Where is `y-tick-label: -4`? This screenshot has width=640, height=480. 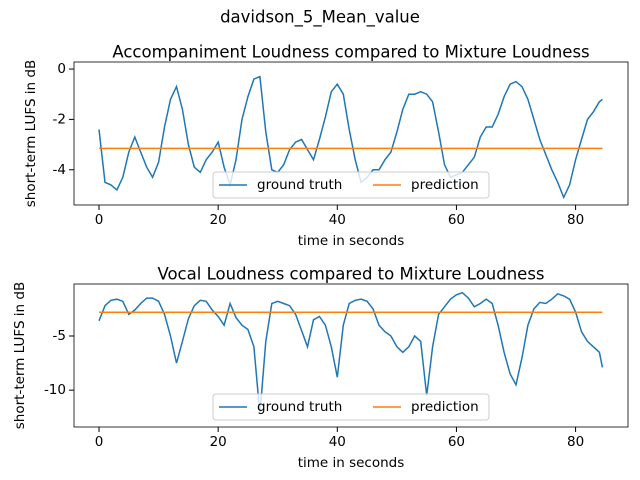 y-tick-label: -4 is located at coordinates (59, 170).